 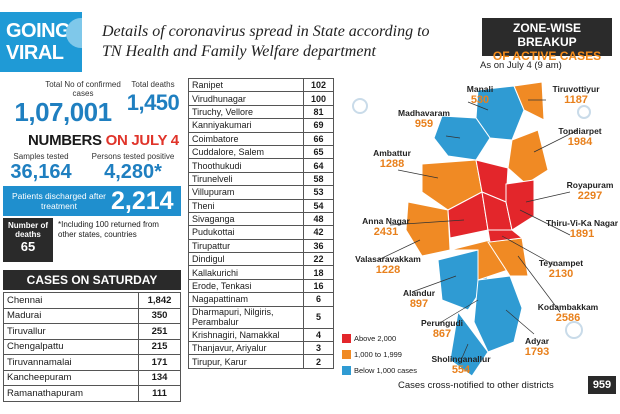 What do you see at coordinates (159, 393) in the screenshot?
I see `case-count: 111` at bounding box center [159, 393].